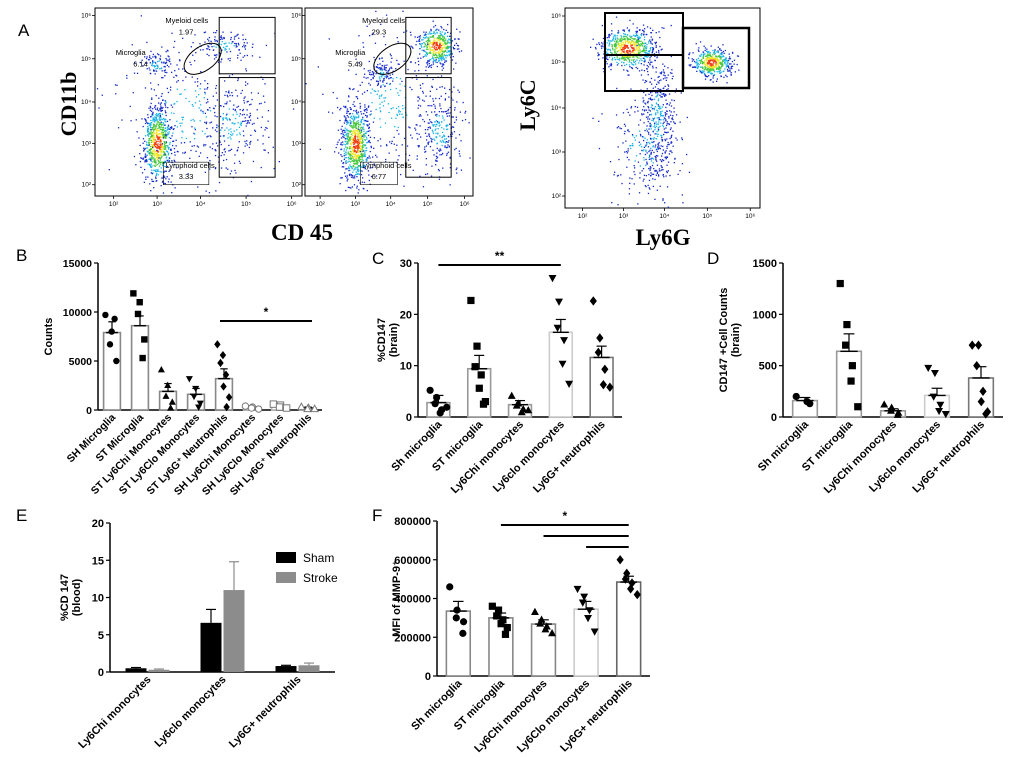 Image resolution: width=1020 pixels, height=758 pixels. Describe the element at coordinates (68, 104) in the screenshot. I see `flow-ylabel-cd11b: CD11b` at that location.